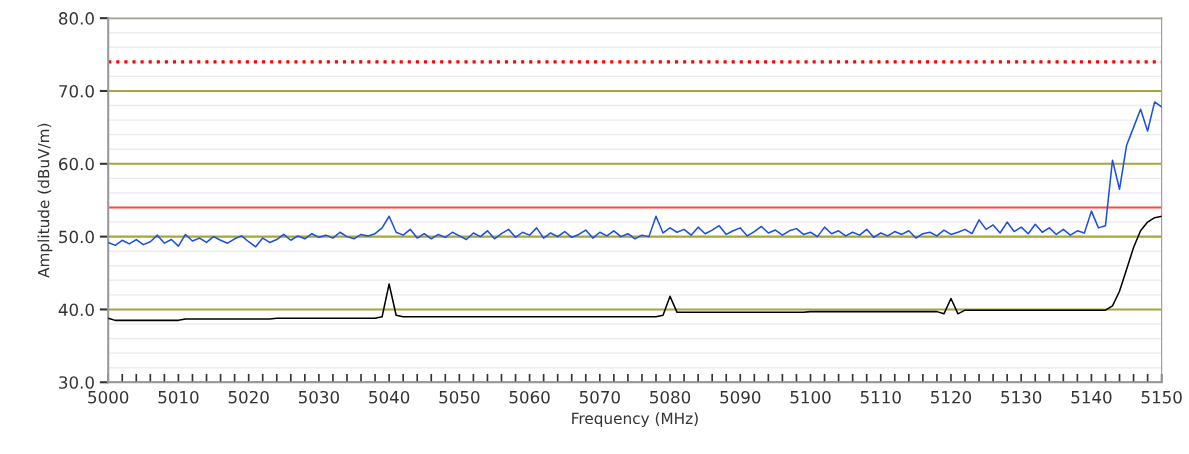 This screenshot has height=454, width=1189. What do you see at coordinates (76, 310) in the screenshot?
I see `y-tick-label: 40.0` at bounding box center [76, 310].